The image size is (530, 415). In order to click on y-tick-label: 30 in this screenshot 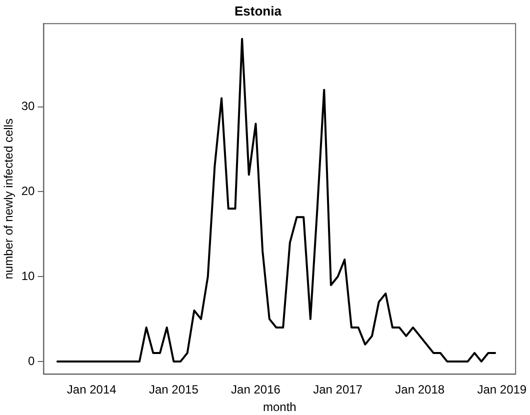, I will do `click(28, 106)`.